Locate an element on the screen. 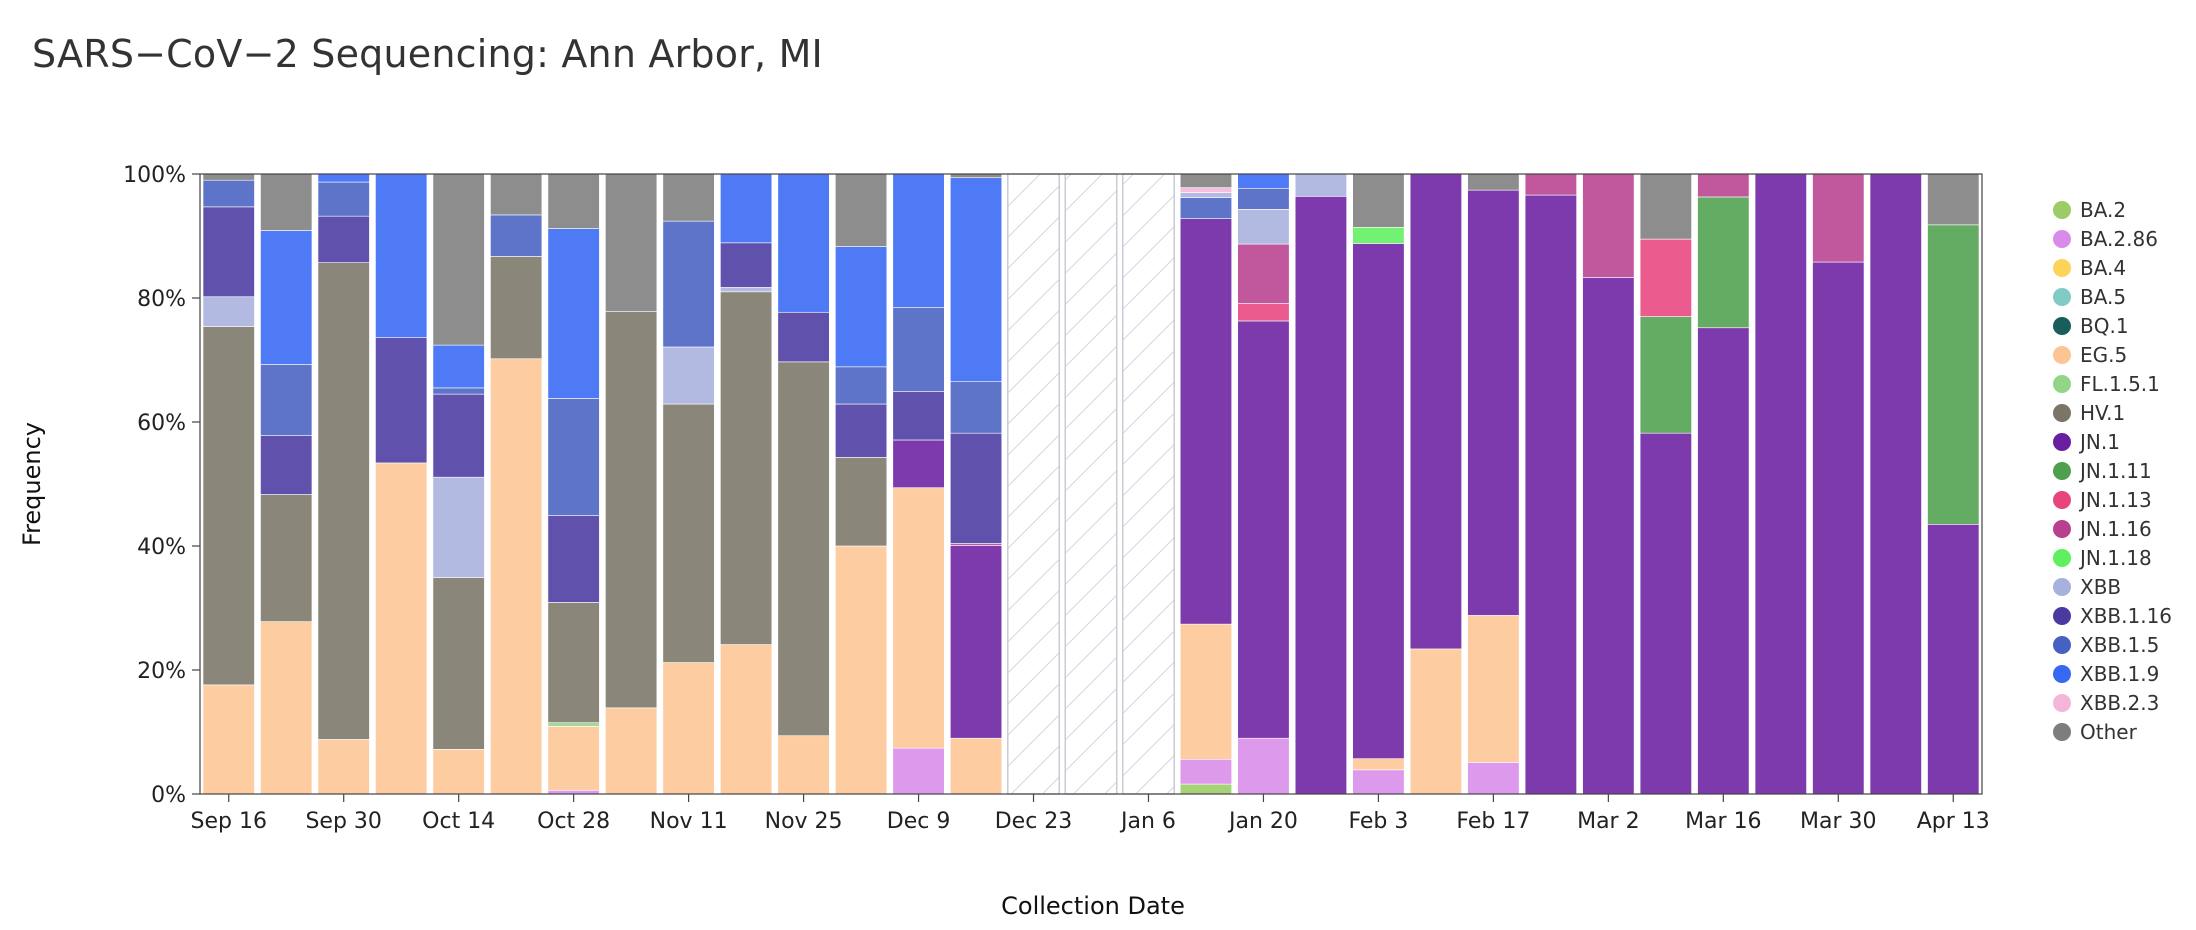 Image resolution: width=2196 pixels, height=930 pixels. legend-label: JN.1 is located at coordinates (2099, 442).